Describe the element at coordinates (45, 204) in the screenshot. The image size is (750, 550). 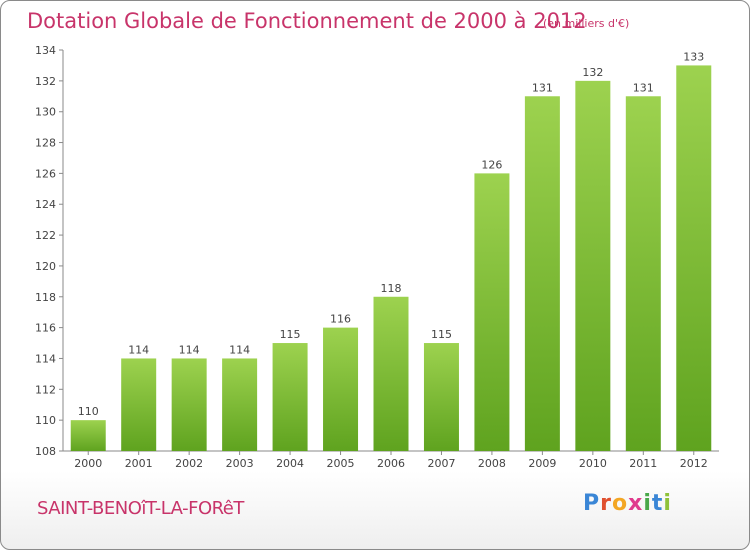
I see `y-tick-label: 124` at that location.